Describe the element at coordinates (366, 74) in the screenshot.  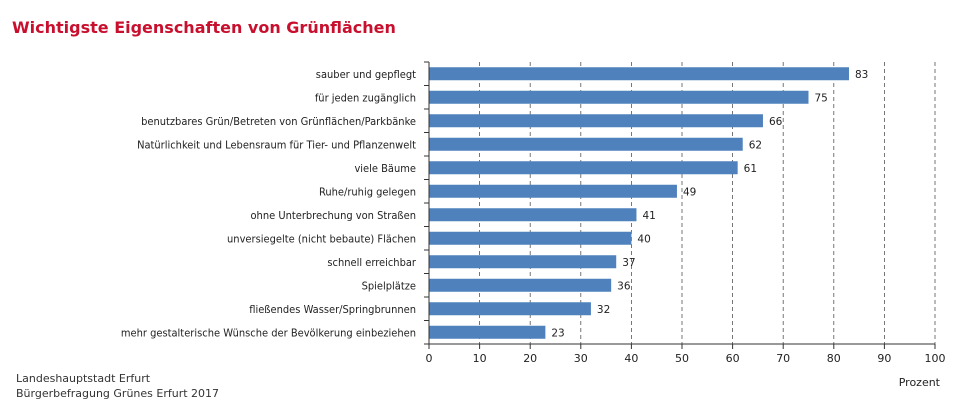
I see `category-label: sauber und gepflegt` at that location.